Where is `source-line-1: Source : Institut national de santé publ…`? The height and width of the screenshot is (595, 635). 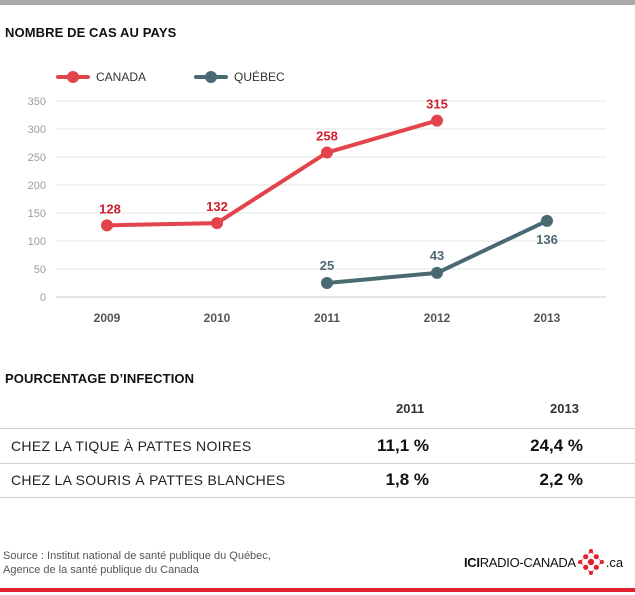 source-line-1: Source : Institut national de santé publ… is located at coordinates (137, 556).